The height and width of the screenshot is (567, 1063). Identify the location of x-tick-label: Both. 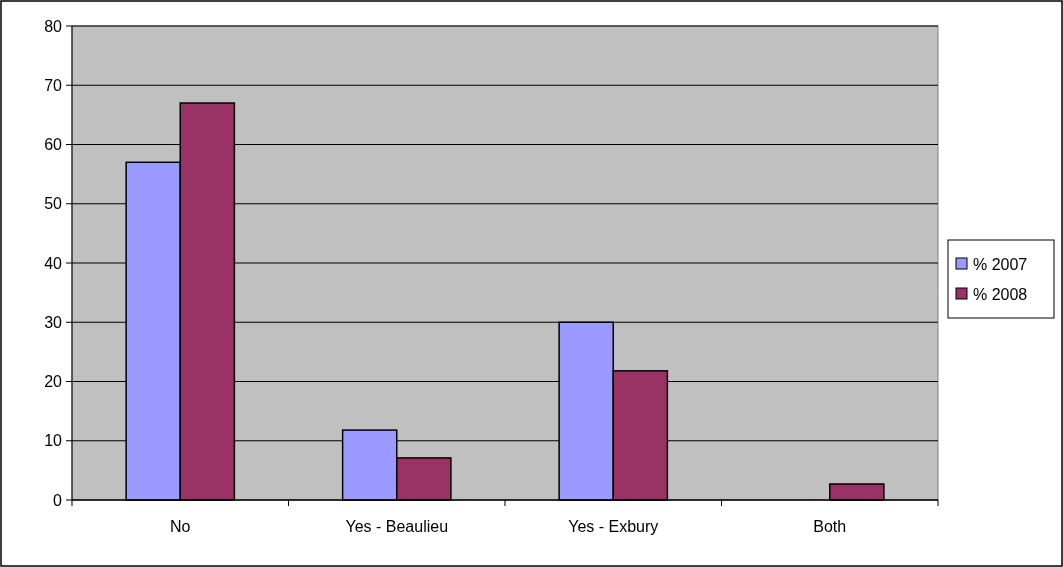
(830, 526).